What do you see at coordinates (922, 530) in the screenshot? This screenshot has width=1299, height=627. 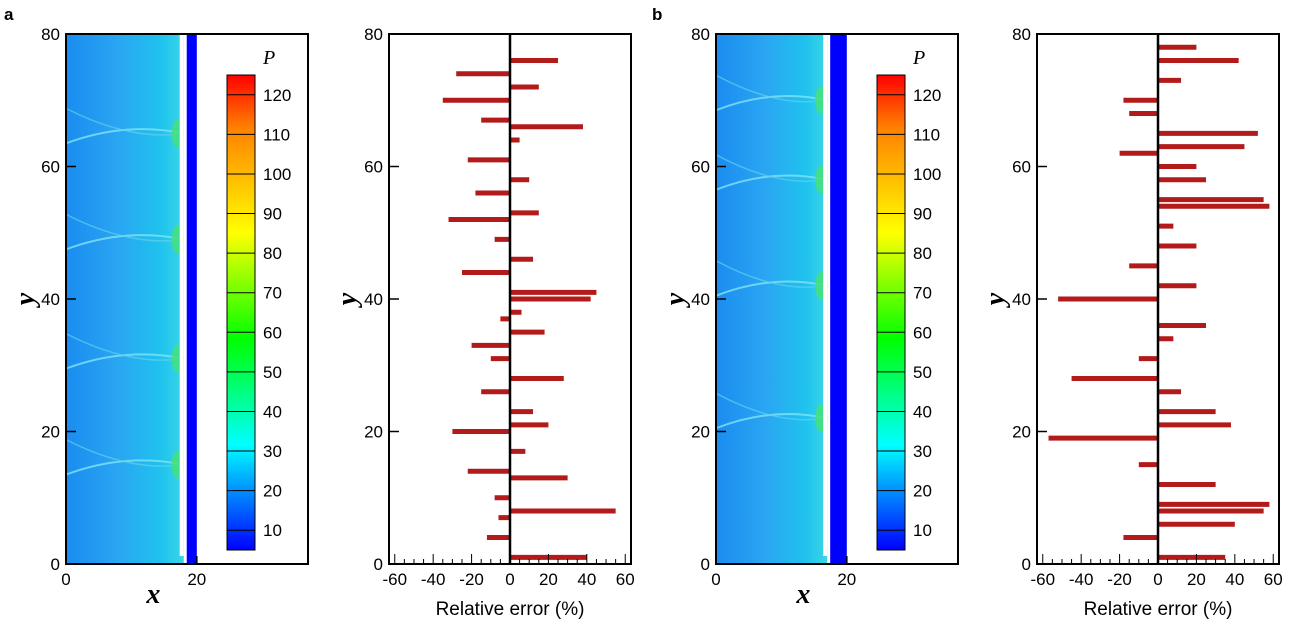 I see `colorbar-tick-label: 10` at bounding box center [922, 530].